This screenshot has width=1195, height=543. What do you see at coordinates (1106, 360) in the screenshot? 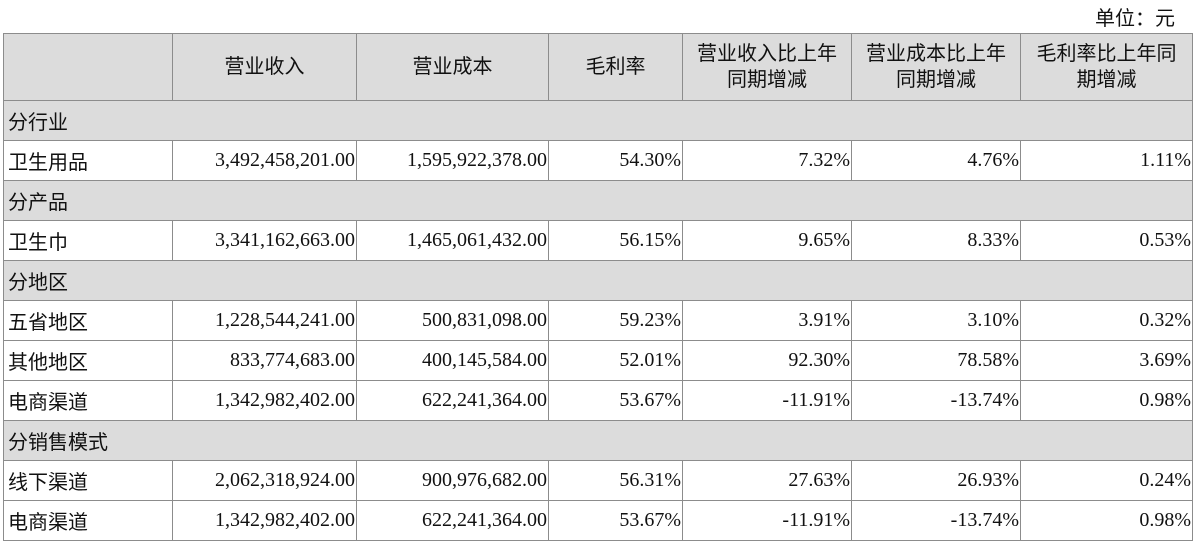
I see `value-cell: 3.69%` at bounding box center [1106, 360].